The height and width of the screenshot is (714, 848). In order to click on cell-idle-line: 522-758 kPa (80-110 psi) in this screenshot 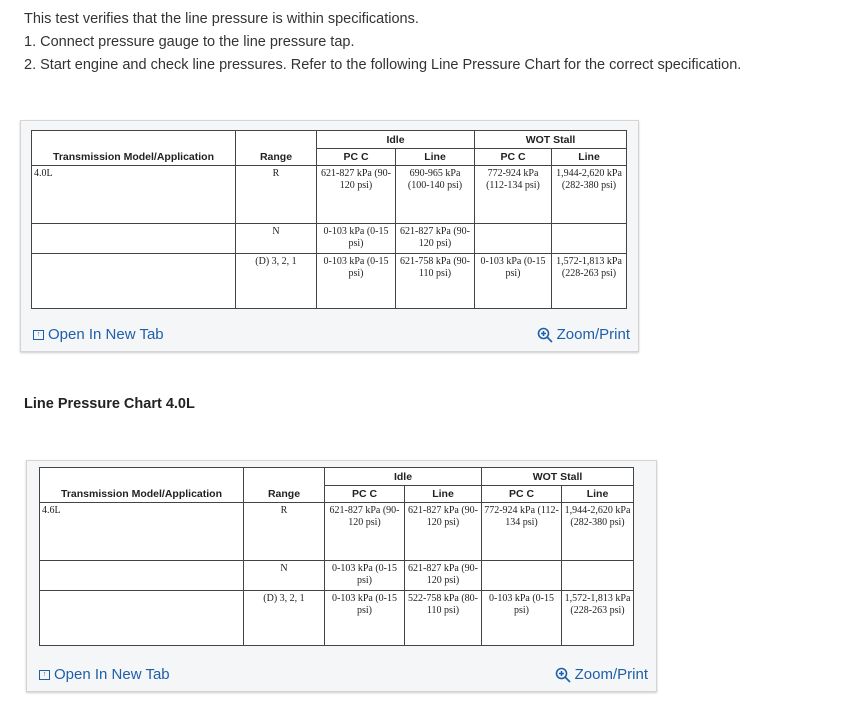, I will do `click(443, 618)`.